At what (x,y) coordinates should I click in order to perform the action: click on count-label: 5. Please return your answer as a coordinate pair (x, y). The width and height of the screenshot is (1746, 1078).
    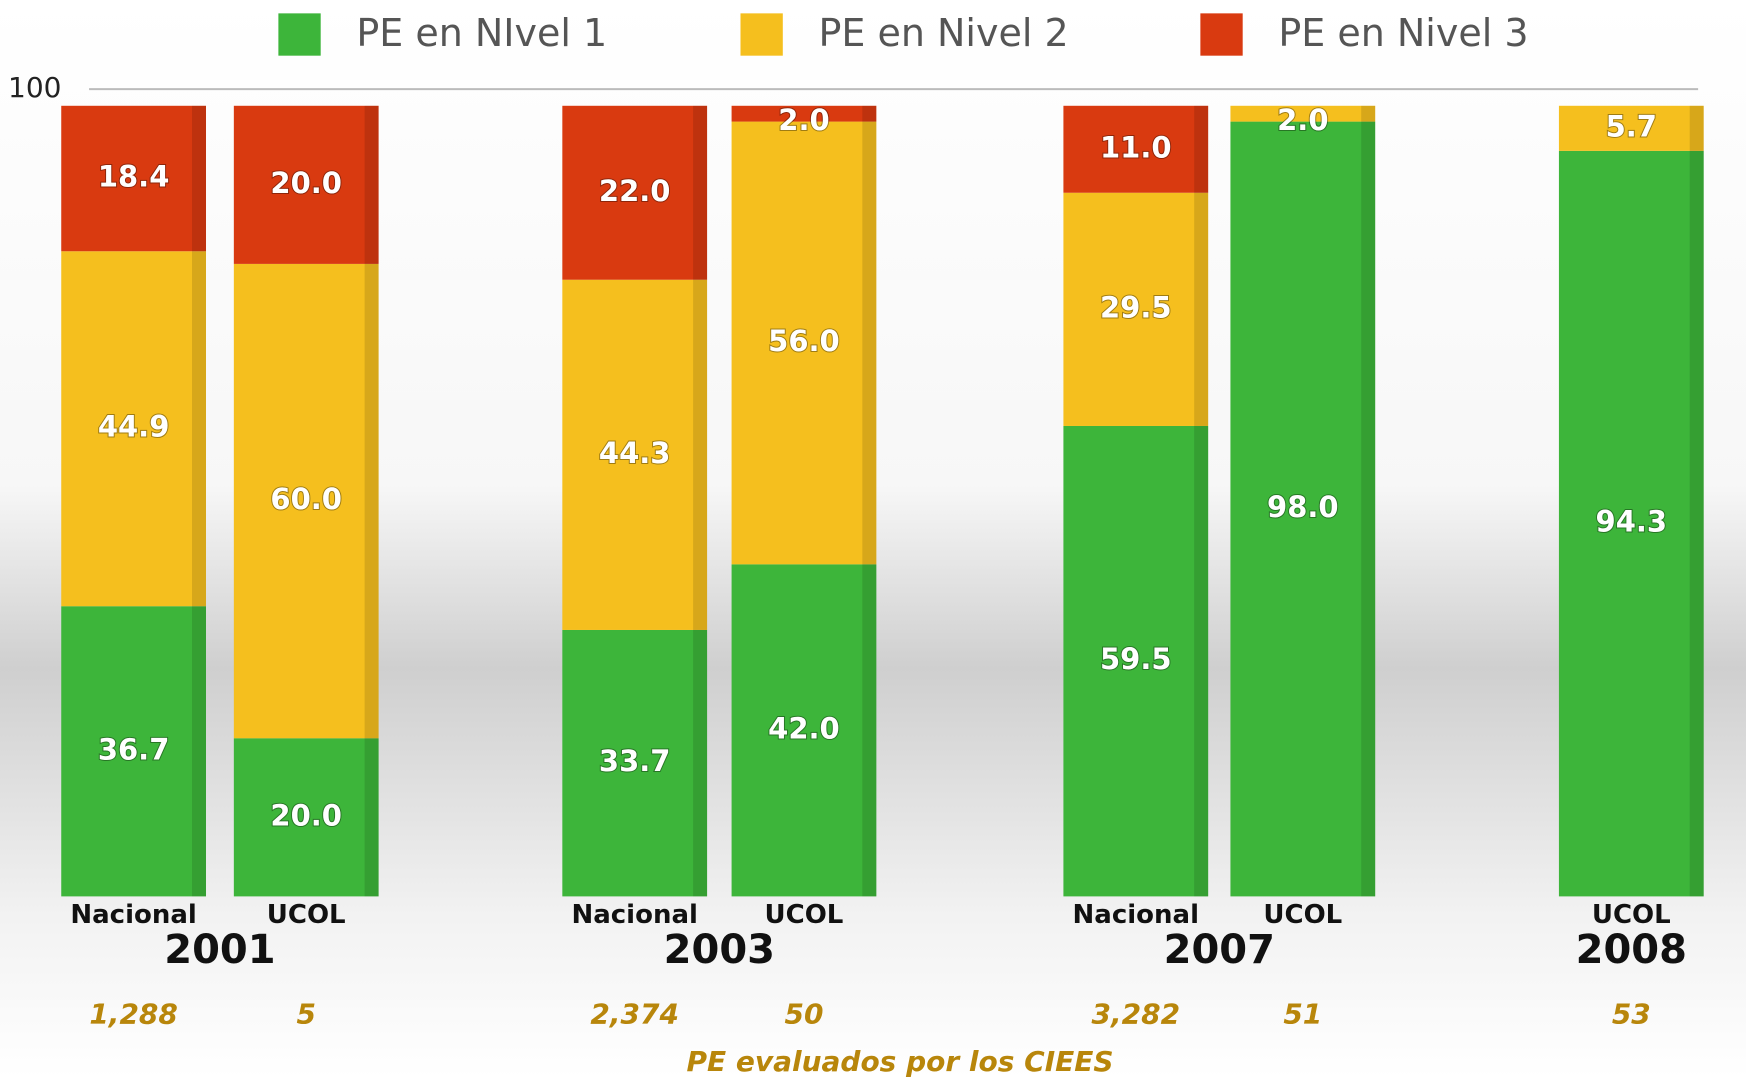
    Looking at the image, I should click on (305, 1014).